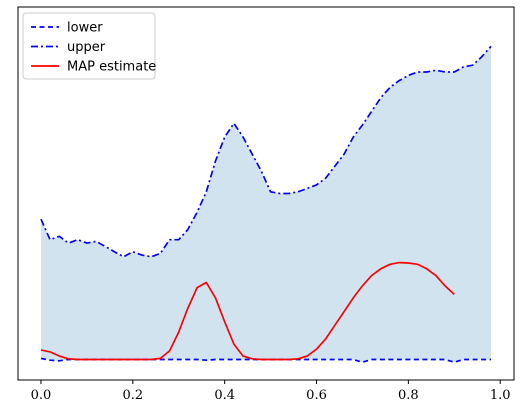 The height and width of the screenshot is (411, 520). What do you see at coordinates (111, 67) in the screenshot?
I see `legend-label-map: MAP estimate` at bounding box center [111, 67].